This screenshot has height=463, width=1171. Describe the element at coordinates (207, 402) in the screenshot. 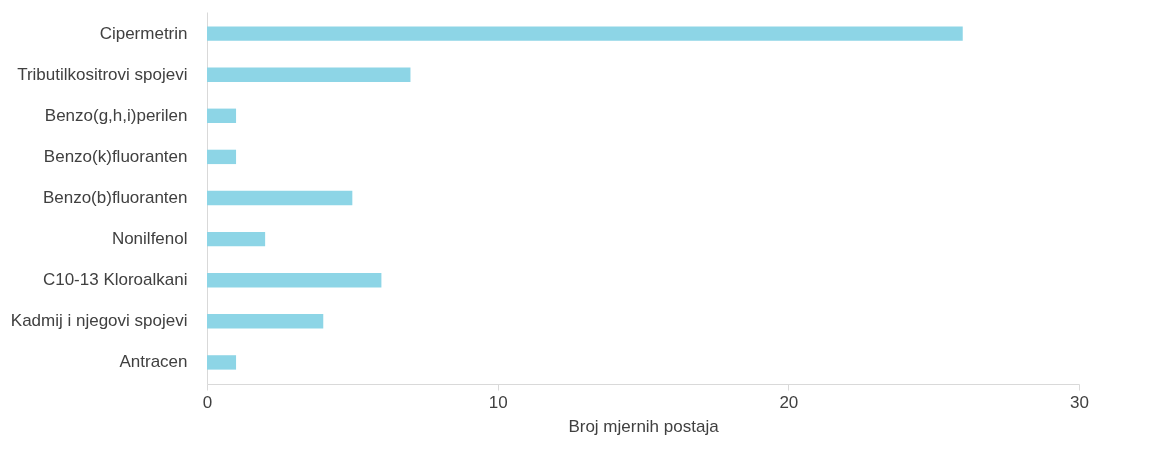

I see `x-tick-label: 0` at that location.